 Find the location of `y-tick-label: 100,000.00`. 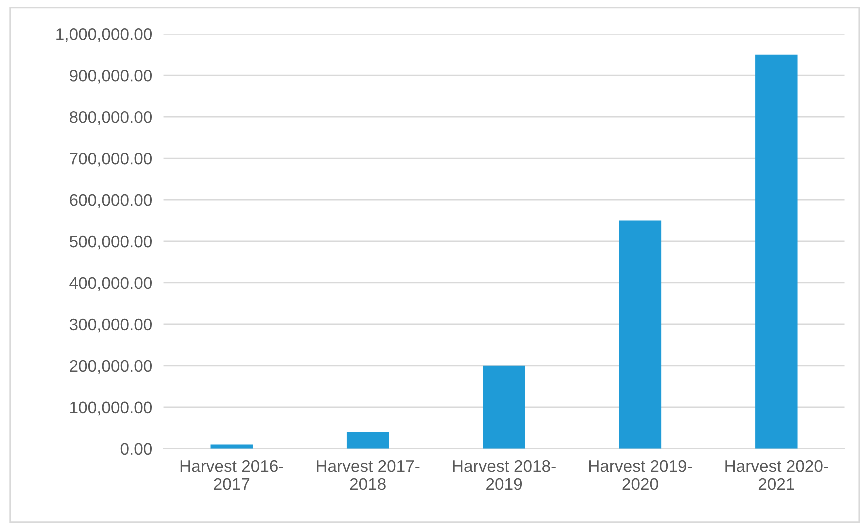

y-tick-label: 100,000.00 is located at coordinates (111, 409).